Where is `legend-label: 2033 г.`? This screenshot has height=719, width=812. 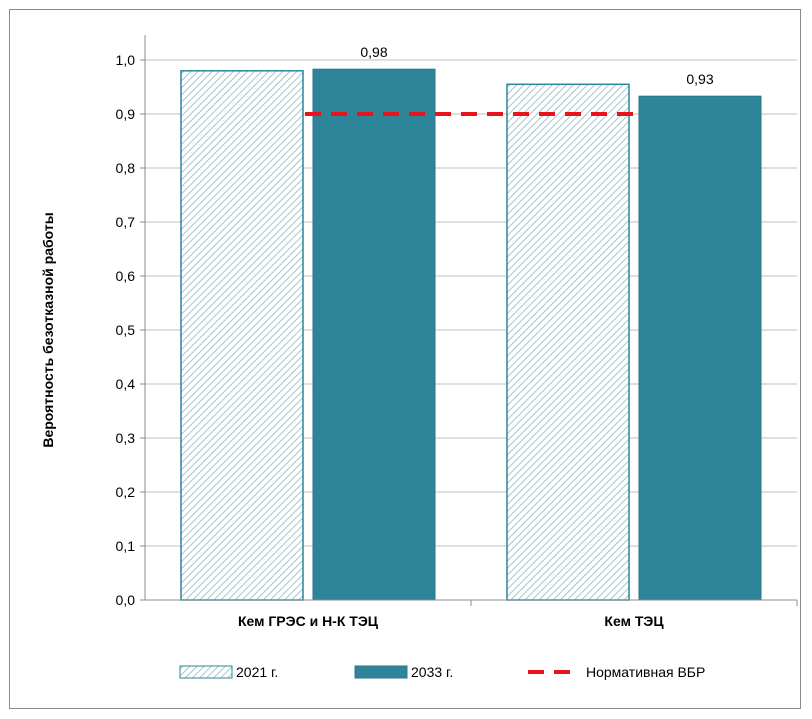 legend-label: 2033 г. is located at coordinates (432, 672).